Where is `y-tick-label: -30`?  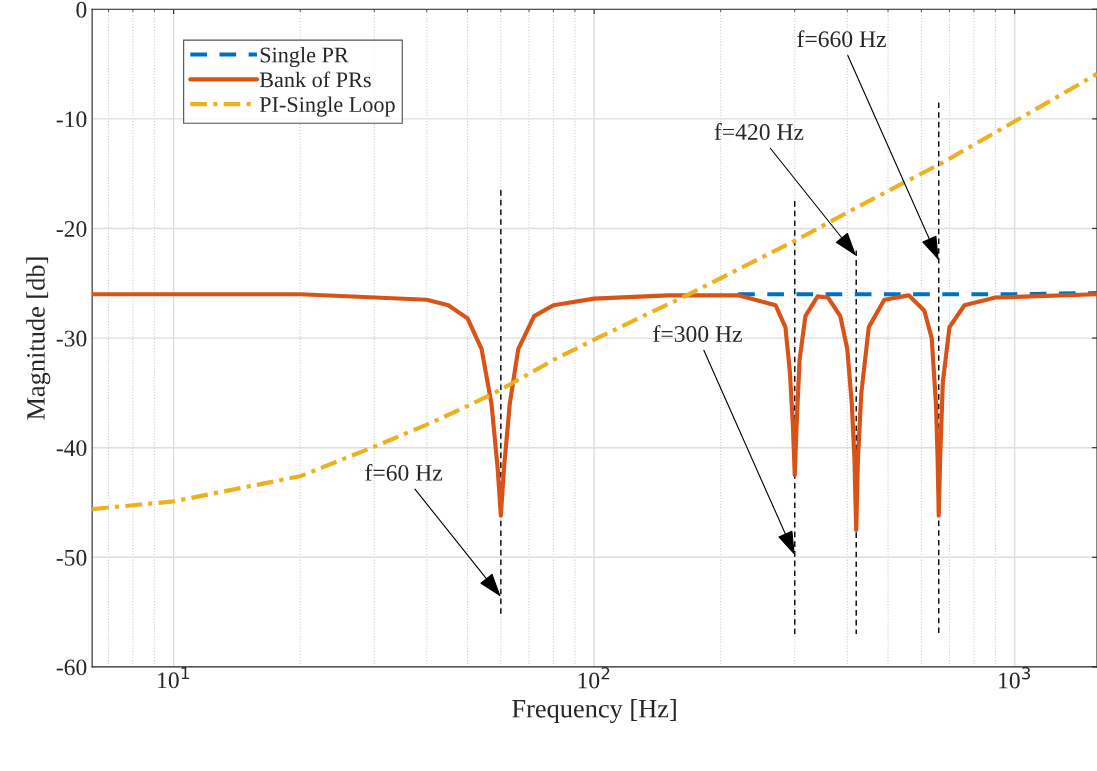
y-tick-label: -30 is located at coordinates (71, 338).